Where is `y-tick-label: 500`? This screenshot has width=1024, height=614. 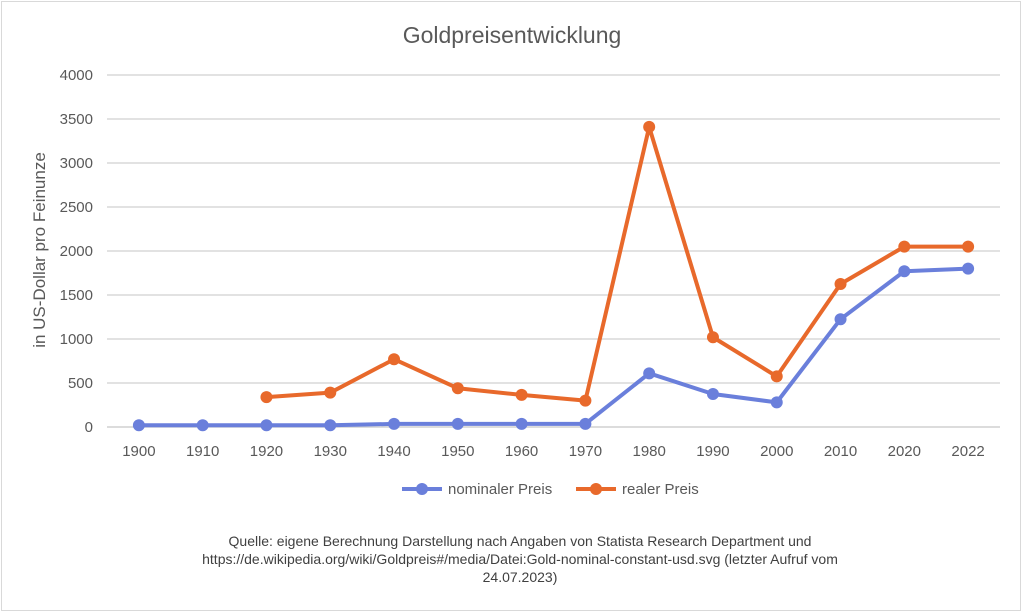
y-tick-label: 500 is located at coordinates (80, 383).